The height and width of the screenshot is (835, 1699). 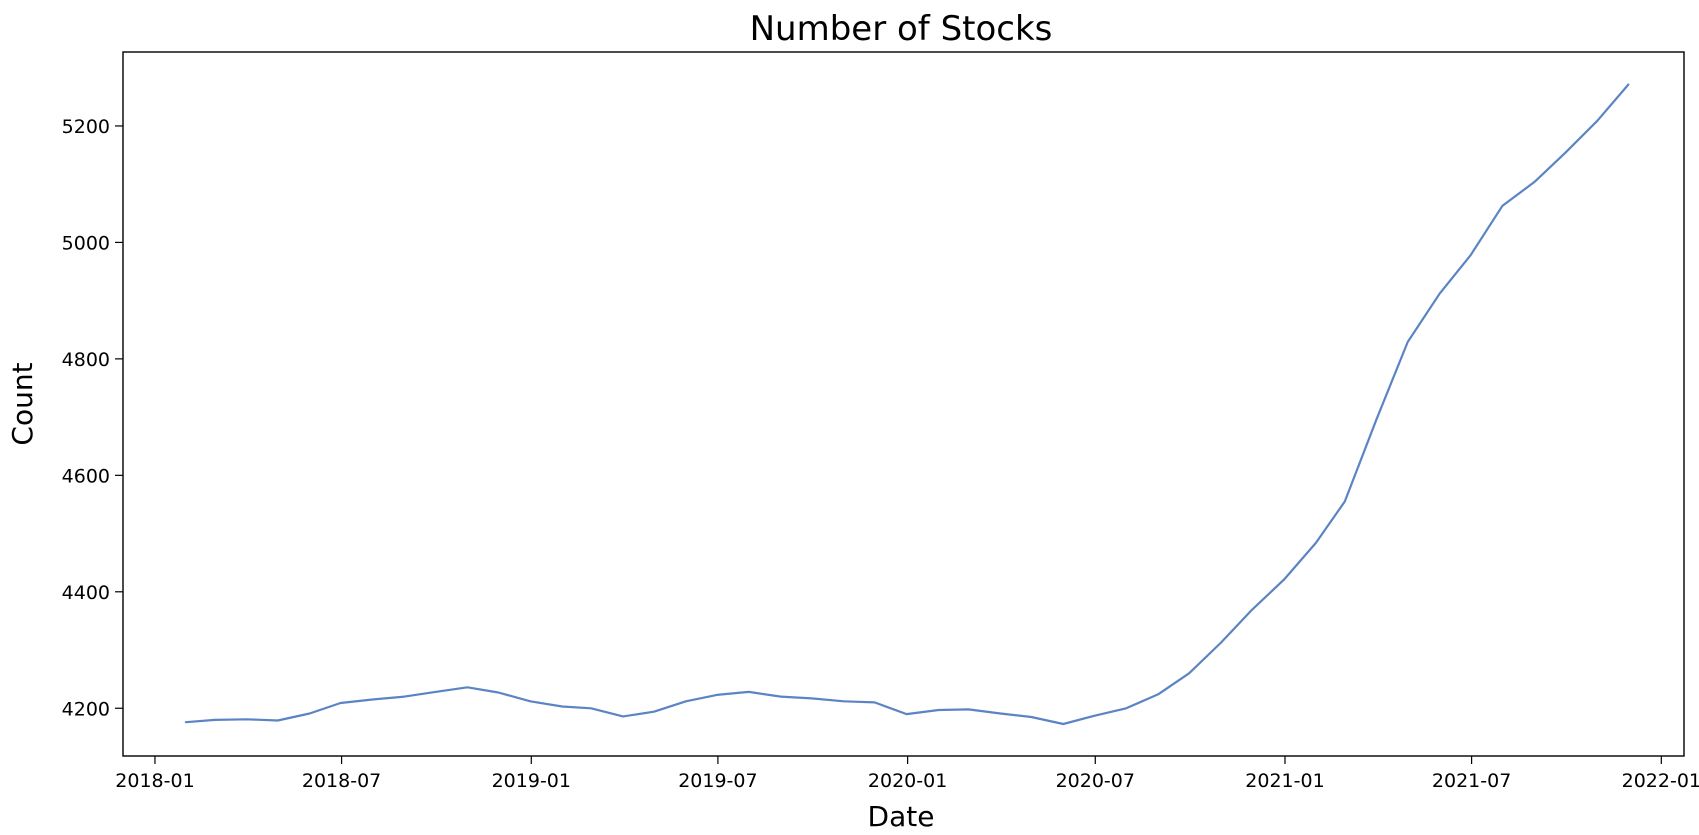 I want to click on x-tick-label: 2021-07, so click(x=1471, y=781).